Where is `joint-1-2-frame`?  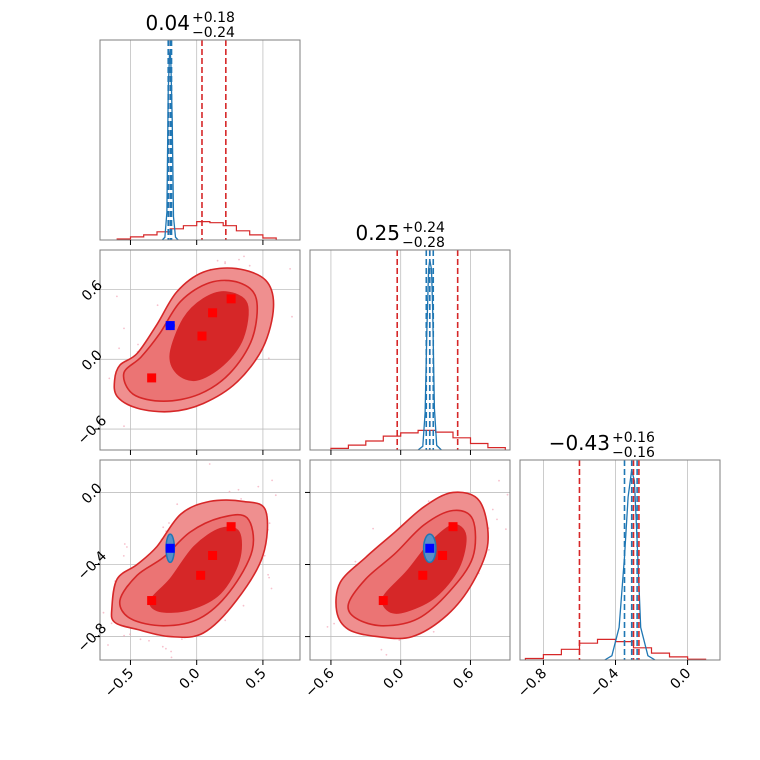 joint-1-2-frame is located at coordinates (410, 560).